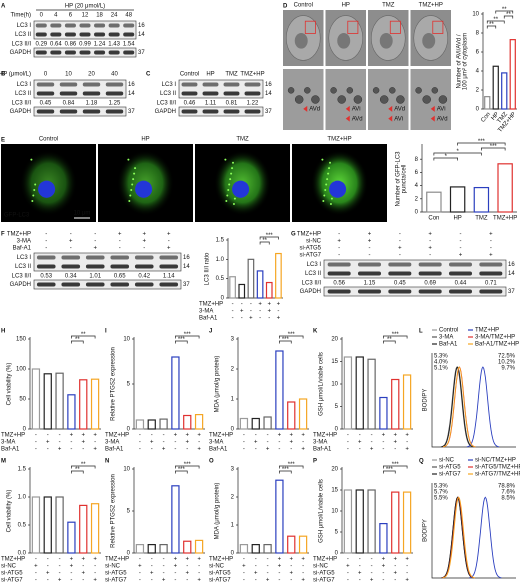 The height and width of the screenshot is (584, 520). What do you see at coordinates (12, 574) in the screenshot?
I see `condition-name: si-ATG5` at bounding box center [12, 574].